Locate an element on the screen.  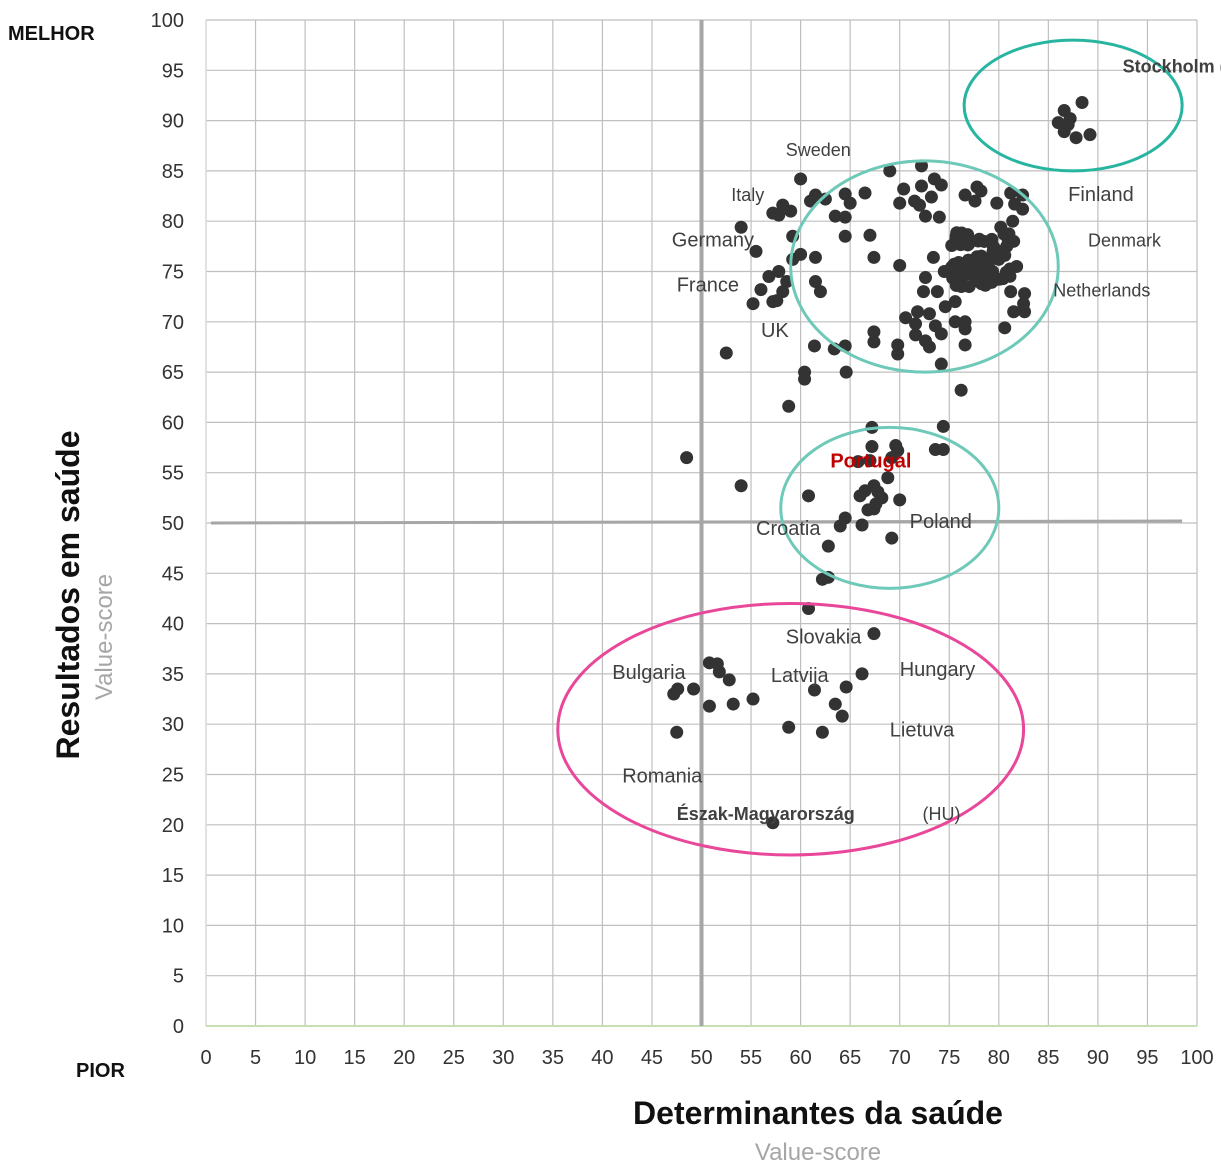
y-tick-label: 0 is located at coordinates (178, 1027).